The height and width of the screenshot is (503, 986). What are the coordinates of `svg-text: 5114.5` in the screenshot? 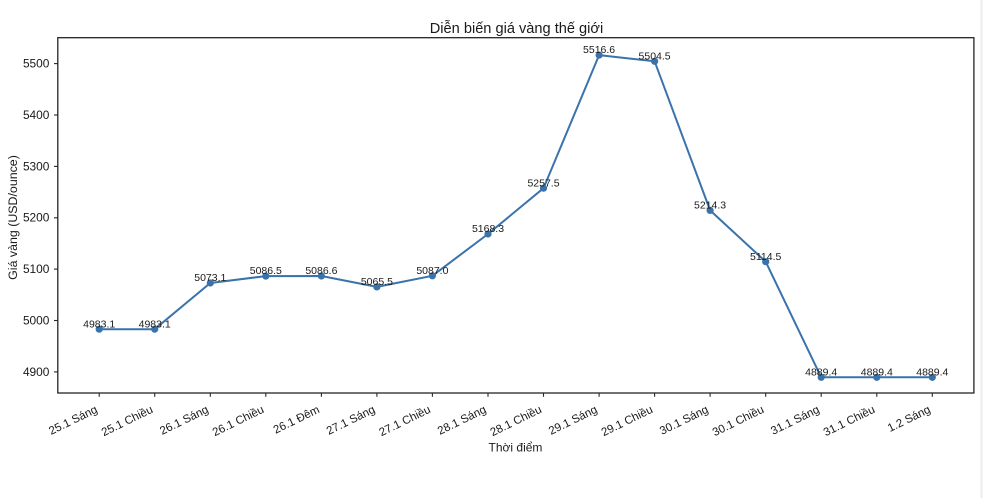 It's located at (765, 257).